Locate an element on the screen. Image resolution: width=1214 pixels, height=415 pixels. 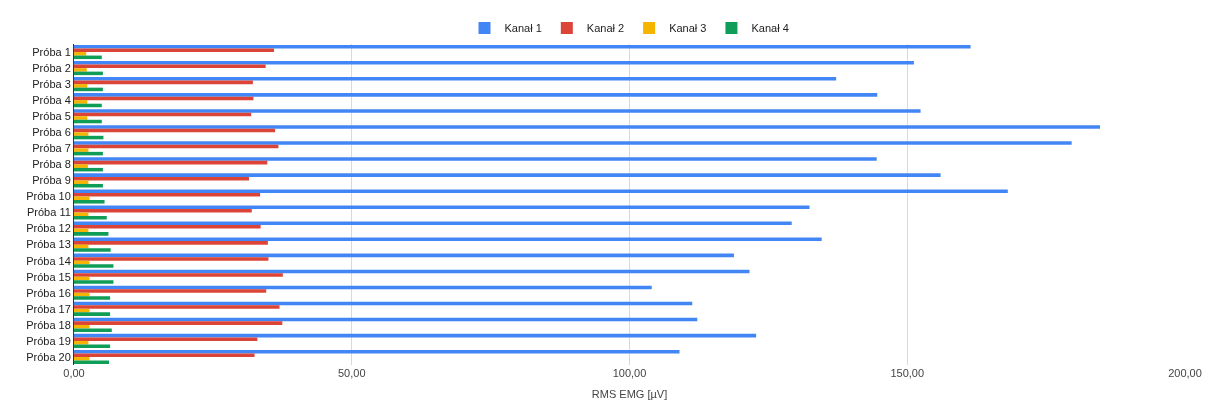
y-tick-label: Próba 3 is located at coordinates (51, 83).